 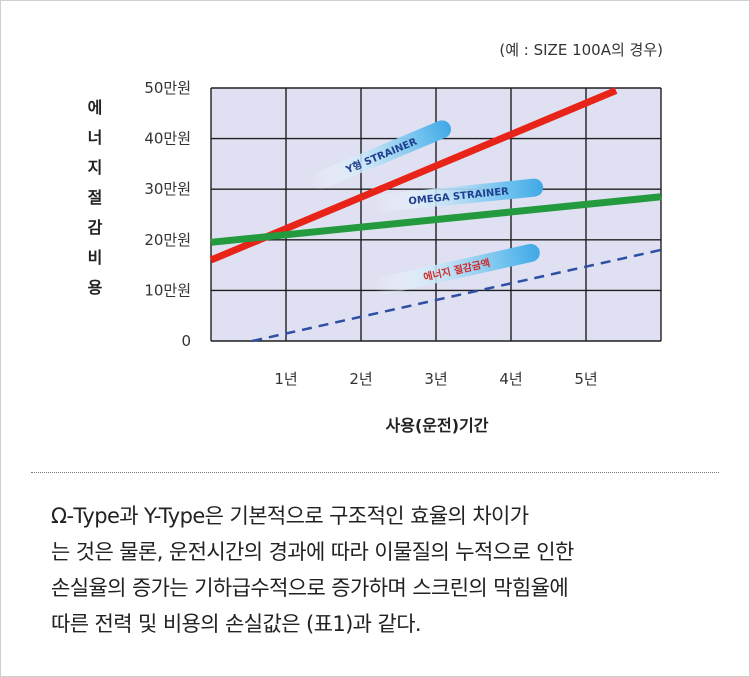 What do you see at coordinates (285, 379) in the screenshot?
I see `x-tick-label: 1년` at bounding box center [285, 379].